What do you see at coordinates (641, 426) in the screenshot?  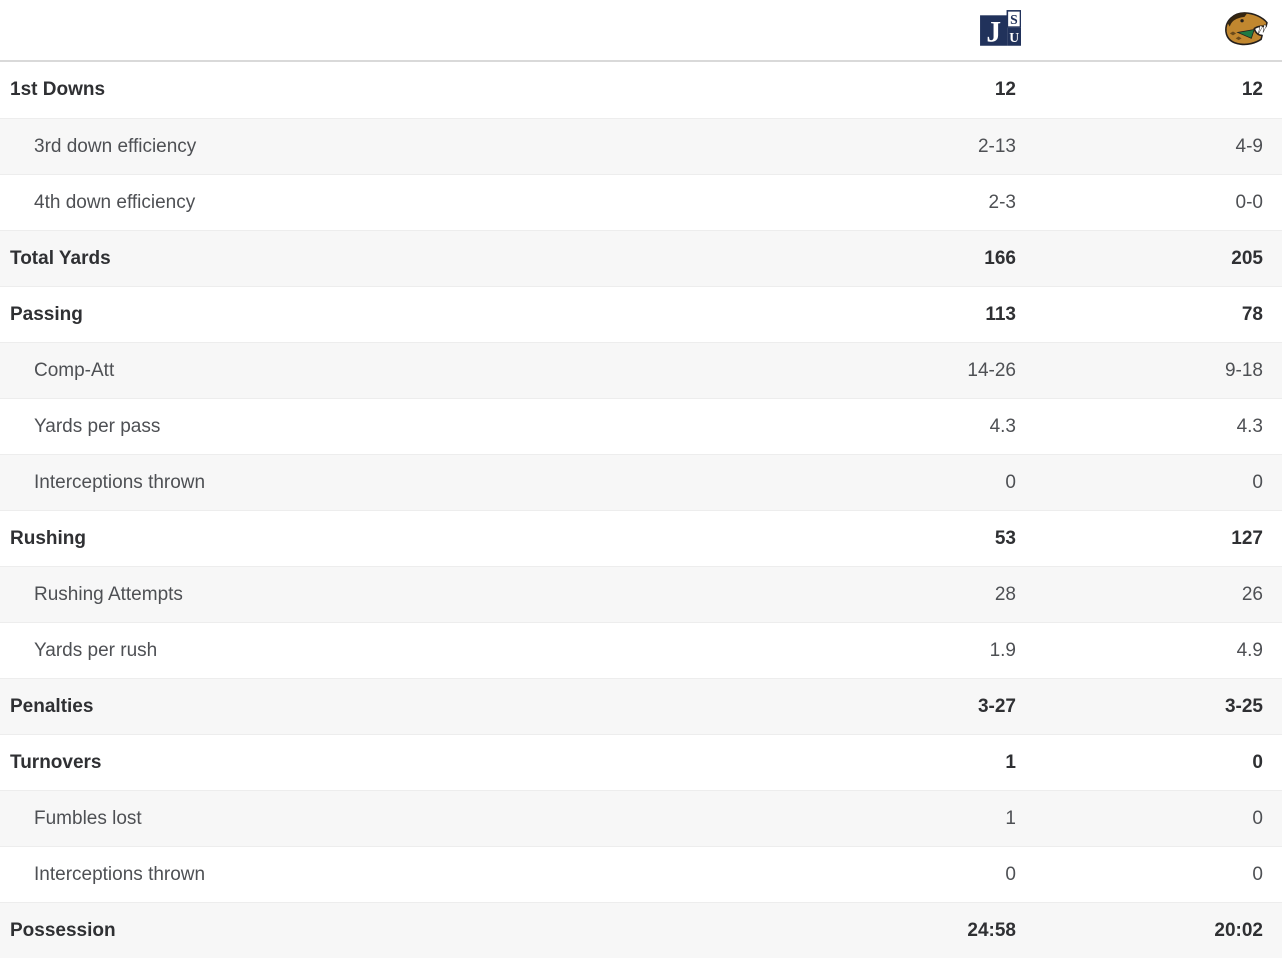 I see `stat-row-yards-per-pass: Yards per pass 4.3 4.3` at bounding box center [641, 426].